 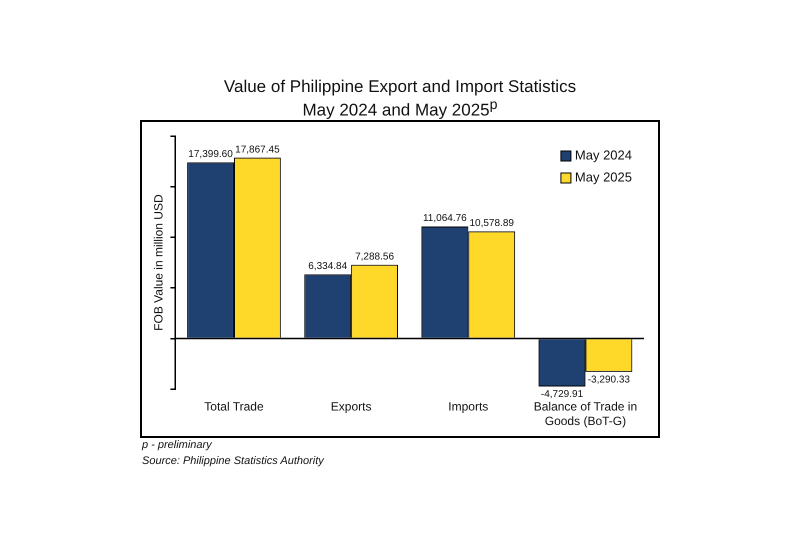 What do you see at coordinates (445, 218) in the screenshot?
I see `data-label: 11,064.76` at bounding box center [445, 218].